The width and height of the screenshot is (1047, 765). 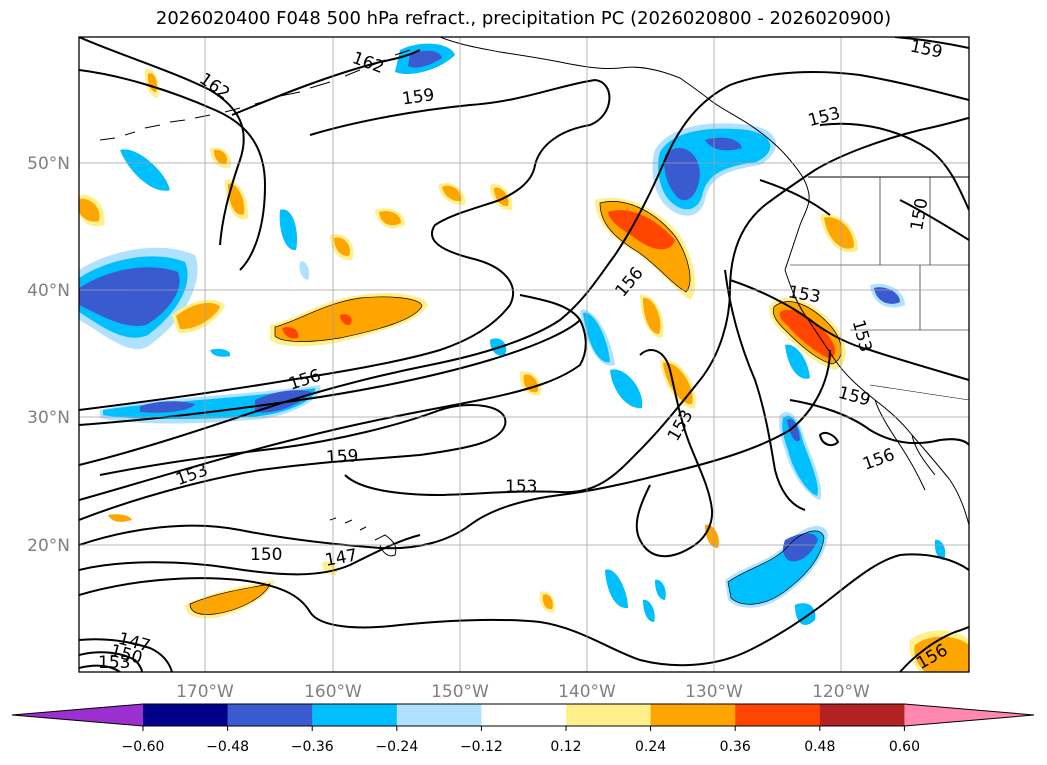 What do you see at coordinates (48, 355) in the screenshot?
I see `latitude-labels: 50°N 40°N 30°N 20°N` at bounding box center [48, 355].